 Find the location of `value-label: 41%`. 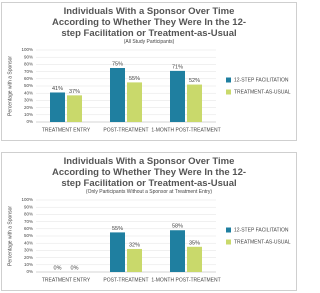

value-label: 41% is located at coordinates (57, 89).